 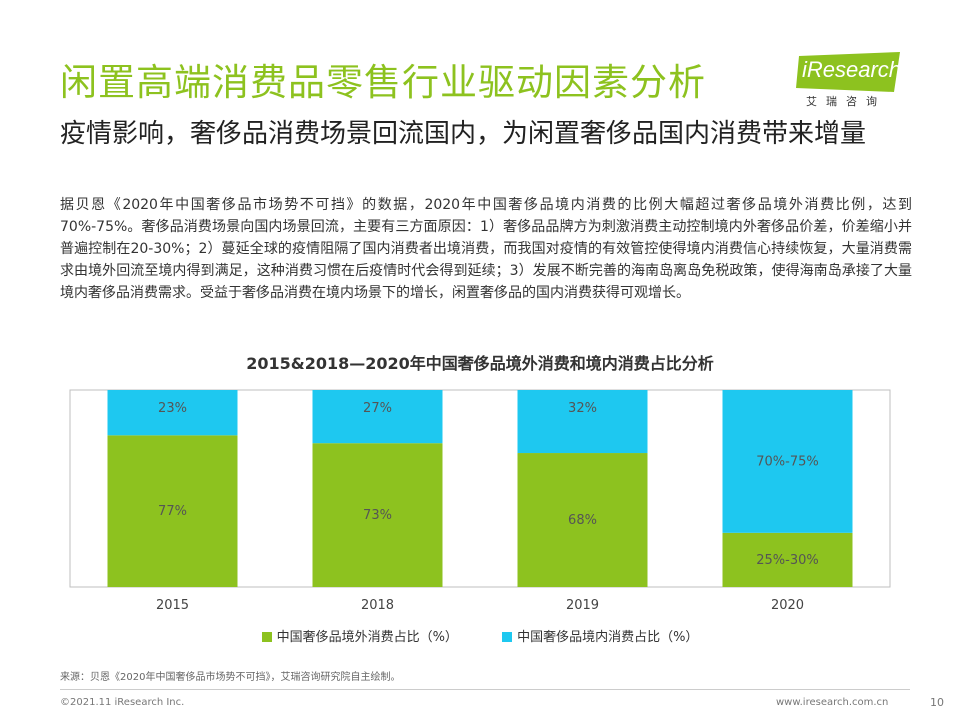 I want to click on iresearch-logo: iResearch 艾瑞咨询, so click(x=850, y=82).